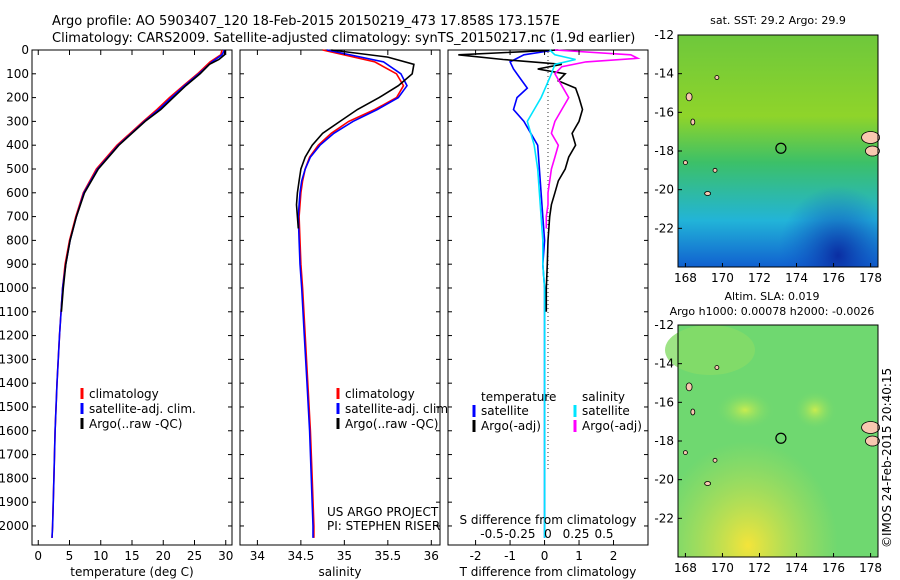 This screenshot has height=580, width=900. What do you see at coordinates (17, 217) in the screenshot?
I see `y-tick-label: 700` at bounding box center [17, 217].